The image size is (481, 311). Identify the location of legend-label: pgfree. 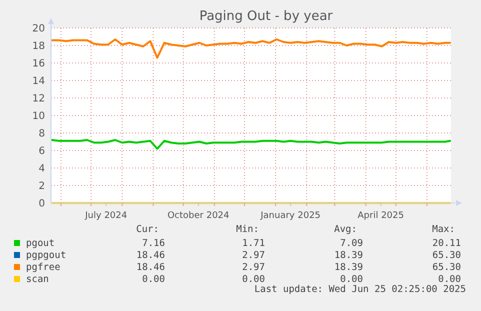
(43, 267).